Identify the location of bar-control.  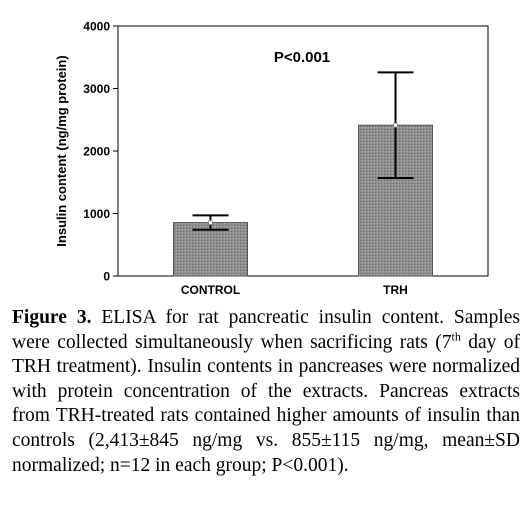
(210, 249).